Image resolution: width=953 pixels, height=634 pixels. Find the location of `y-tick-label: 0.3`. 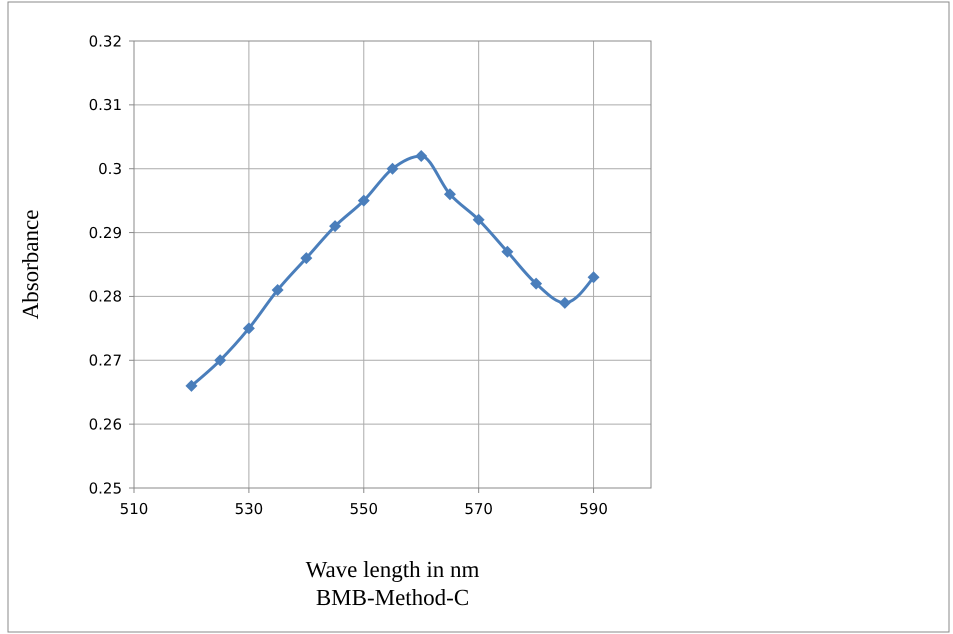

y-tick-label: 0.3 is located at coordinates (110, 169).